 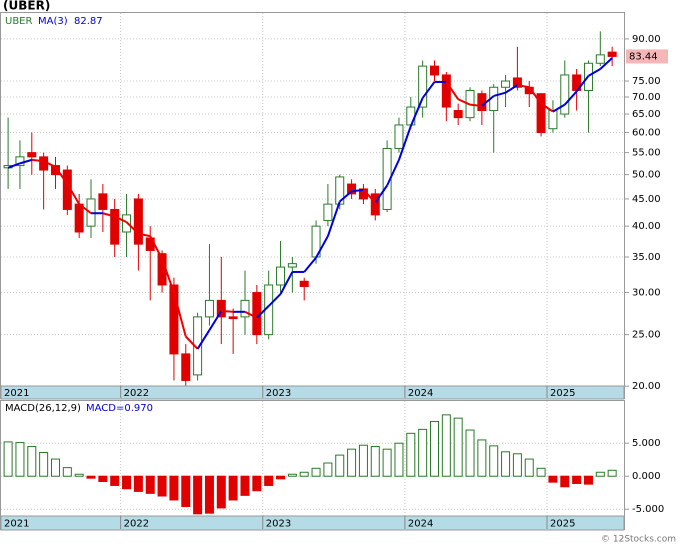 I want to click on y-tick-label: 55.00, so click(x=646, y=153).